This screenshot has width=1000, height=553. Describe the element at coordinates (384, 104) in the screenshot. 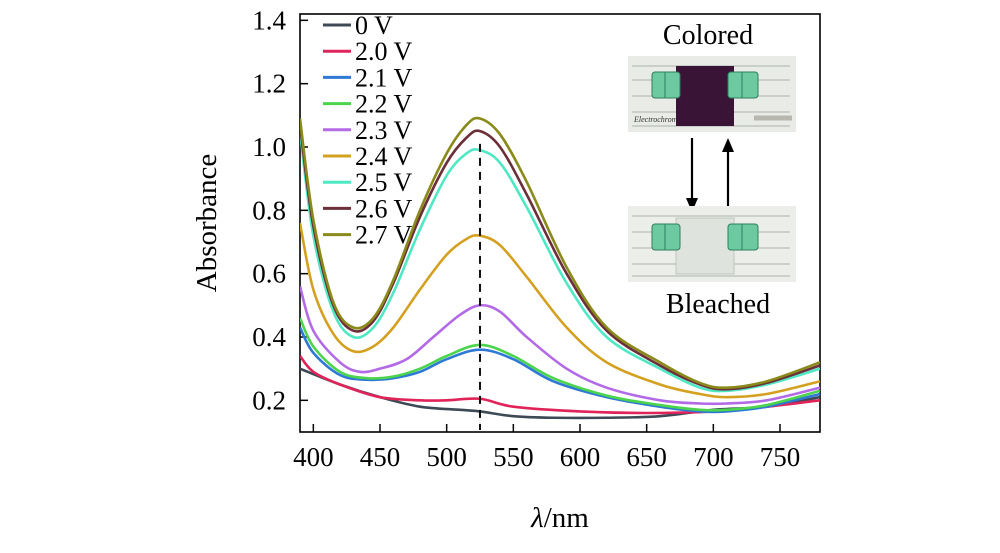

I see `legend-label-3: 2.2 V` at that location.